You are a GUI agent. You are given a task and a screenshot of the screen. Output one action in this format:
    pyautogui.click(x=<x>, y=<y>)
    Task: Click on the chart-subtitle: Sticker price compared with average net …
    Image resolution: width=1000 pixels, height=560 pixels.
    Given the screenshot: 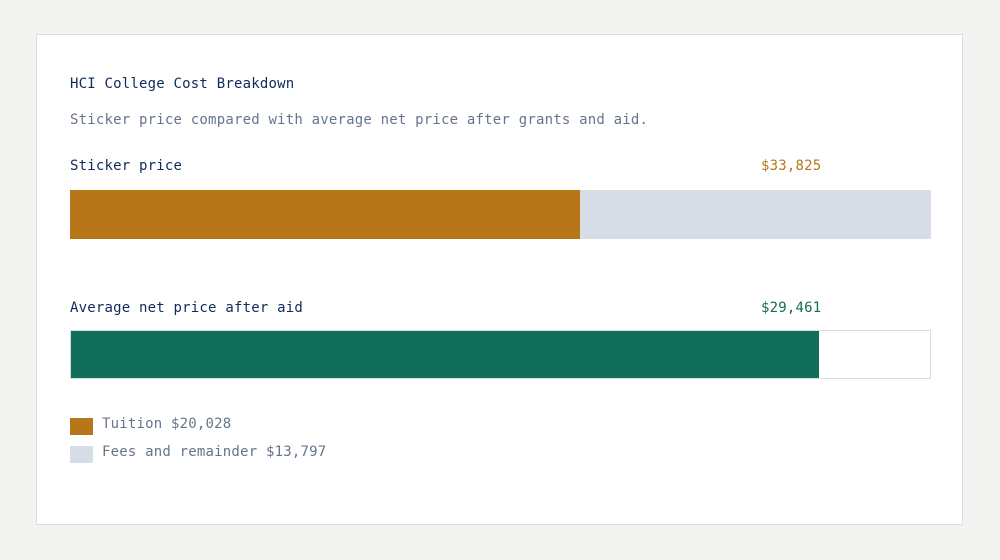 What is the action you would take?
    pyautogui.click(x=359, y=120)
    